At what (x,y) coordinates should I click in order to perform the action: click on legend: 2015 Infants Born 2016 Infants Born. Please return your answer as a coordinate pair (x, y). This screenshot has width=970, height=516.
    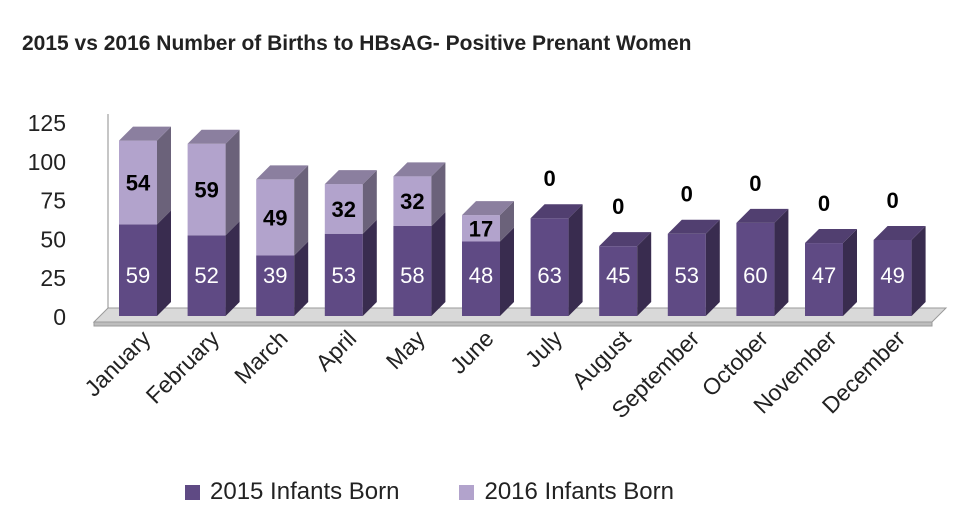
    Looking at the image, I should click on (459, 492).